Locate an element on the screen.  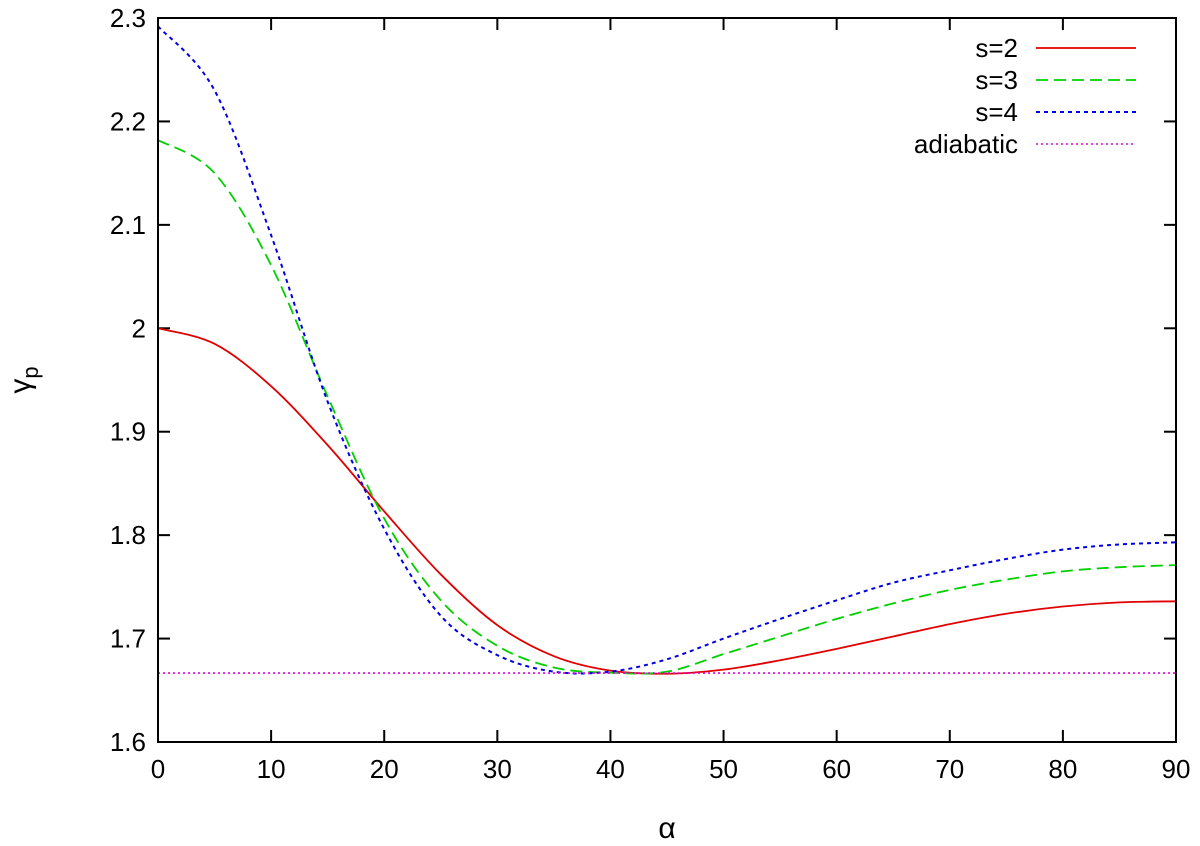
y-axis-label-subscript: p is located at coordinates (30, 372).